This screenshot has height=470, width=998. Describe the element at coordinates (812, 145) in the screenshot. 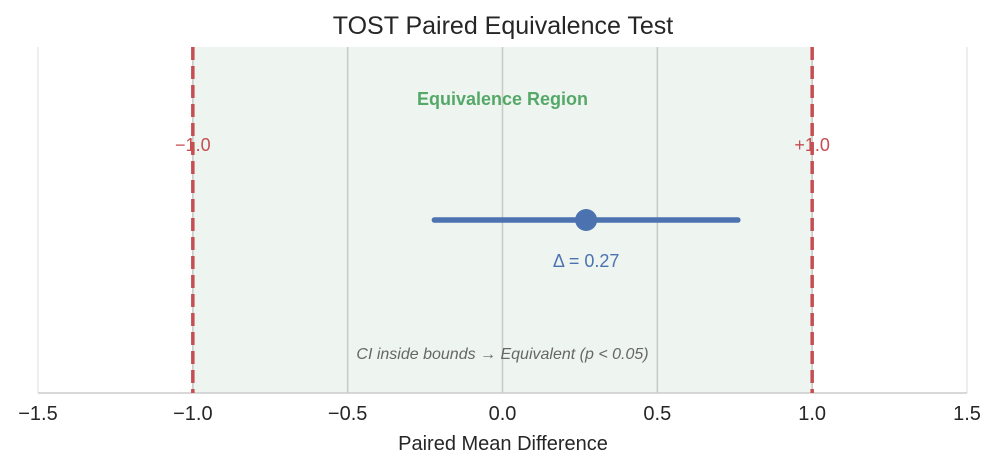

I see `upper-bound-label: +1.0` at that location.